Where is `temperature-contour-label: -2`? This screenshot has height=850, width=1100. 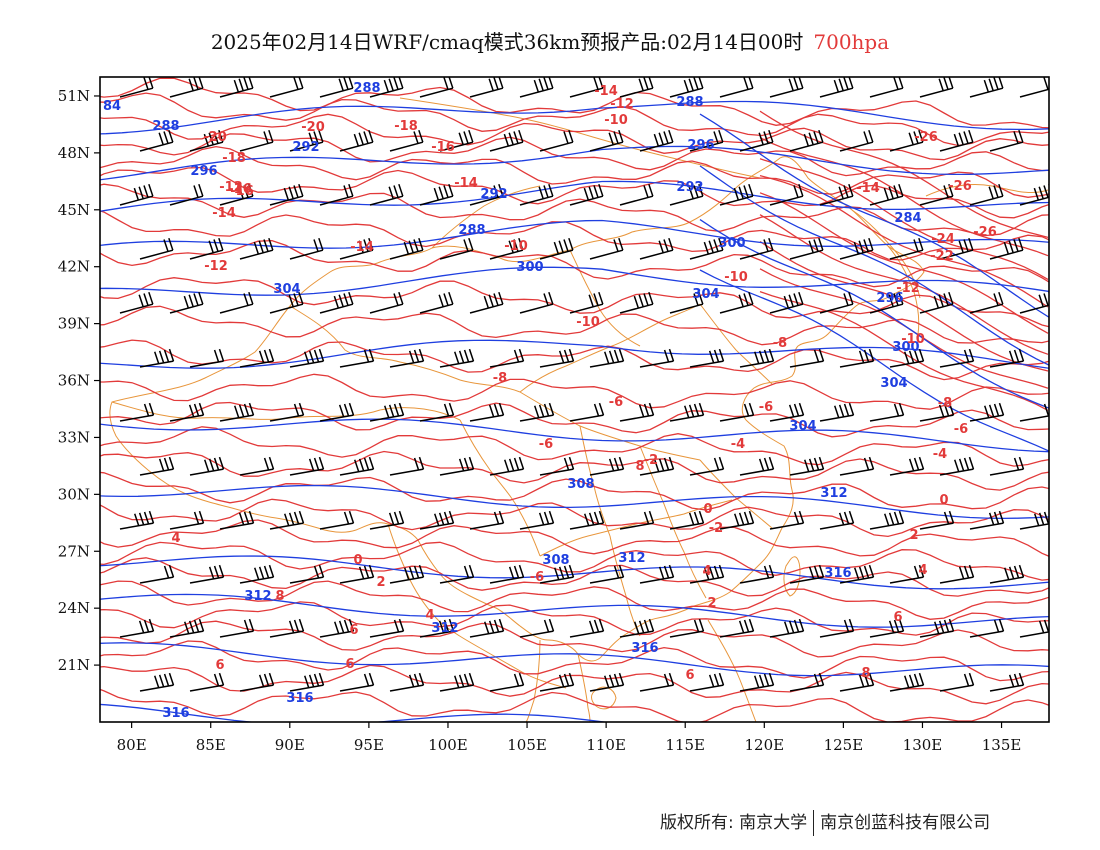
temperature-contour-label: -2 is located at coordinates (716, 528).